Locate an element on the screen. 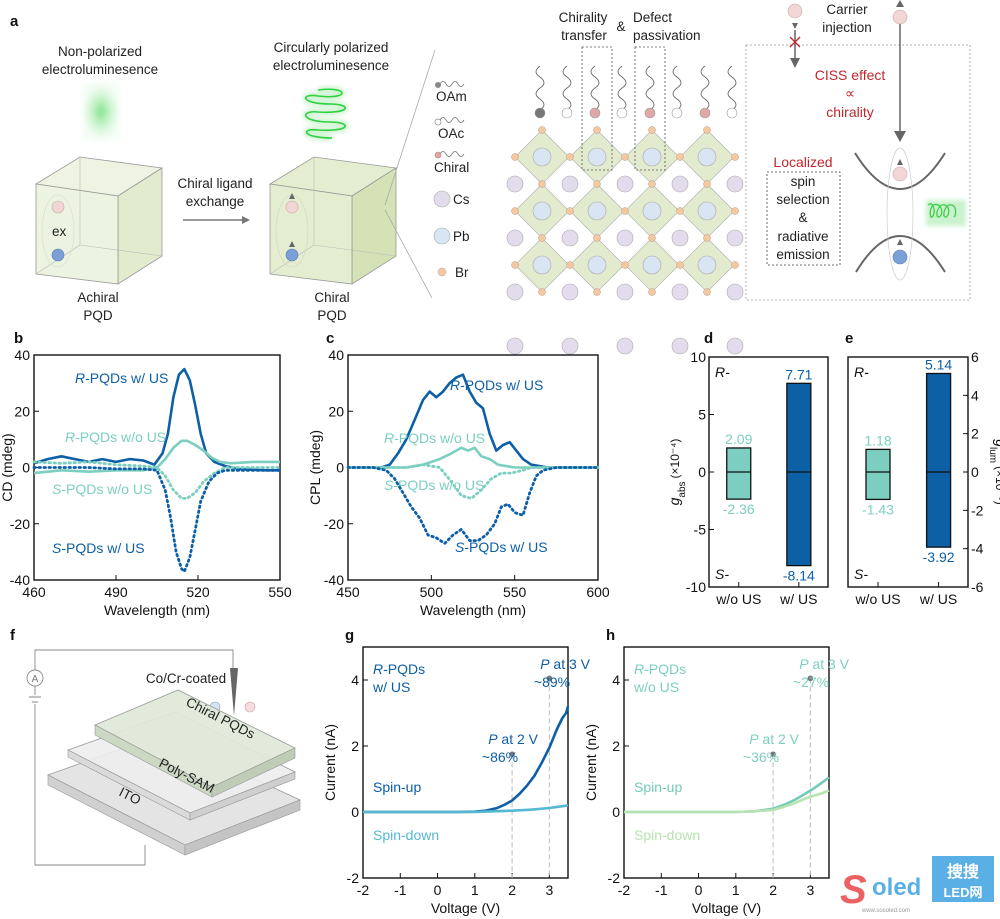  x-tick-label: 550 is located at coordinates (515, 592).